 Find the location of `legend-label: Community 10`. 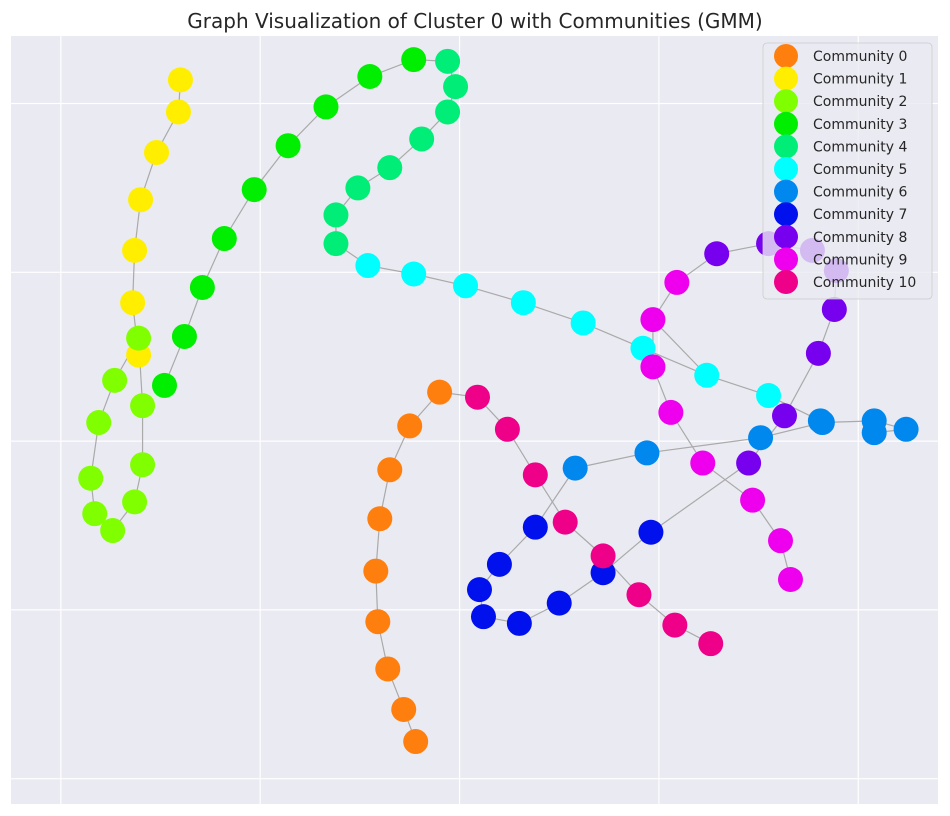

legend-label: Community 10 is located at coordinates (864, 283).